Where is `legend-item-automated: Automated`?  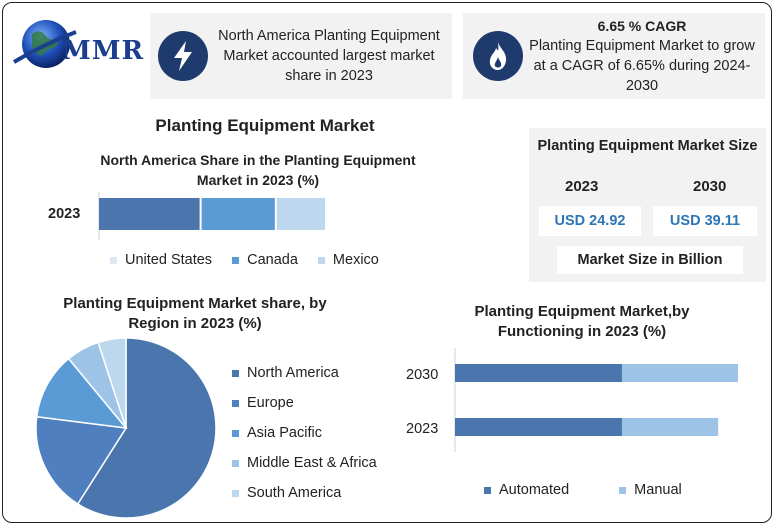 legend-item-automated: Automated is located at coordinates (526, 490).